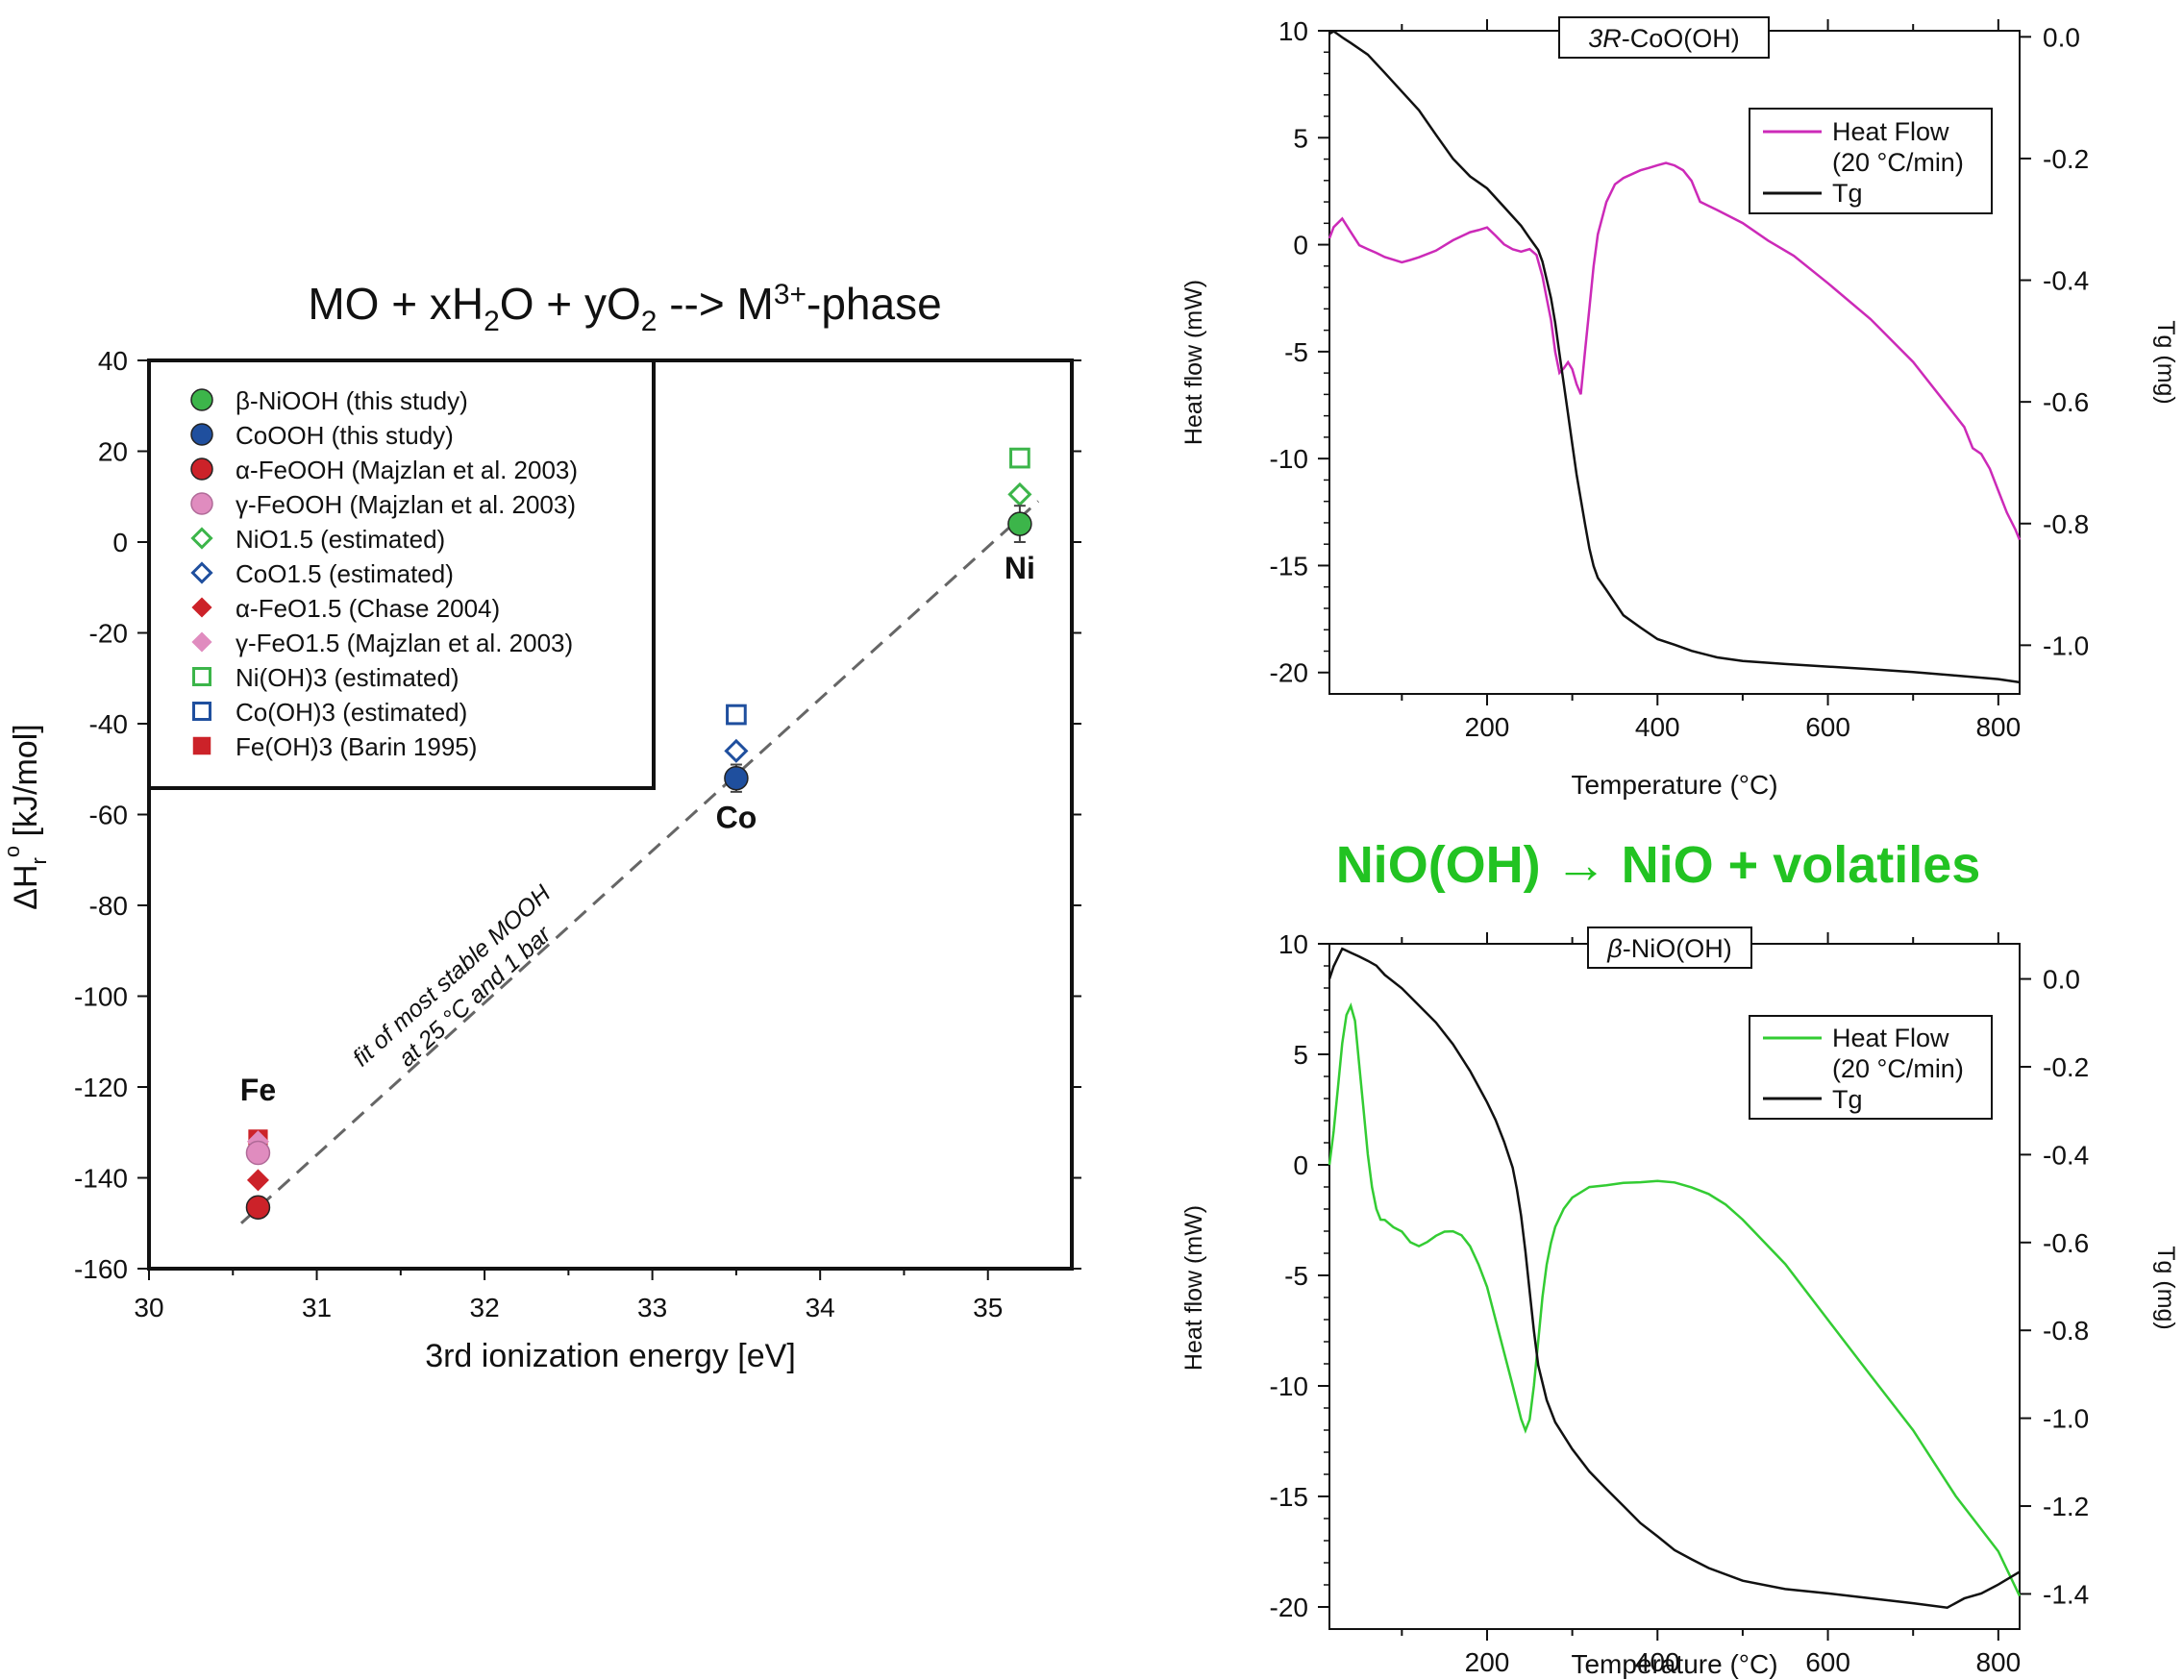 The image size is (2184, 1680). What do you see at coordinates (341, 539) in the screenshot?
I see `legend-label: NiO1.5 (estimated)` at bounding box center [341, 539].